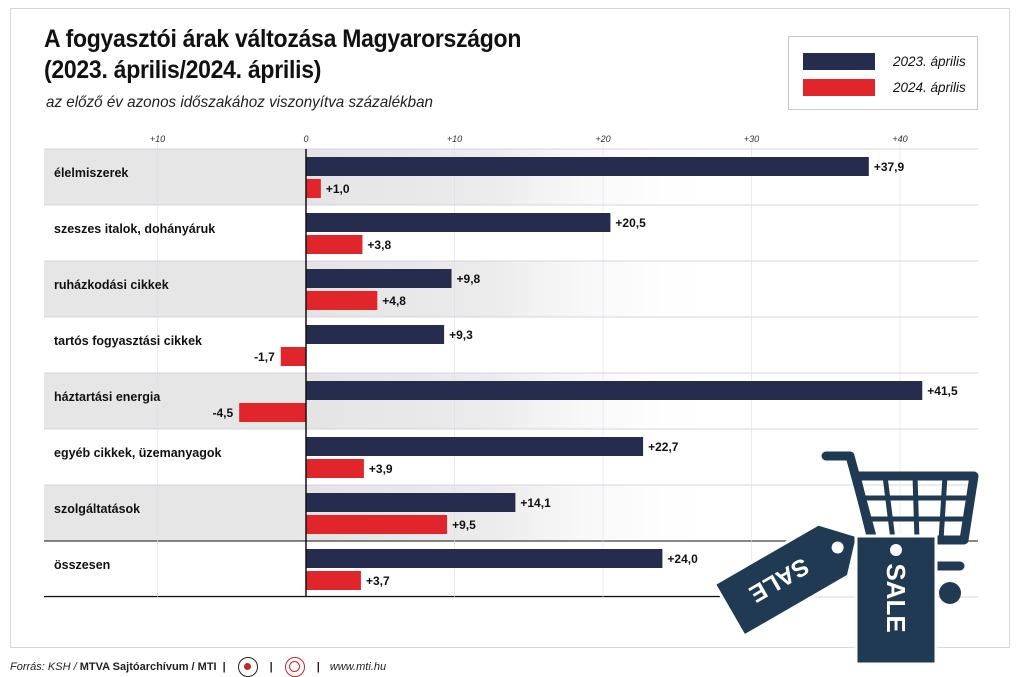  What do you see at coordinates (839, 61) in the screenshot?
I see `legend-swatch-2023` at bounding box center [839, 61].